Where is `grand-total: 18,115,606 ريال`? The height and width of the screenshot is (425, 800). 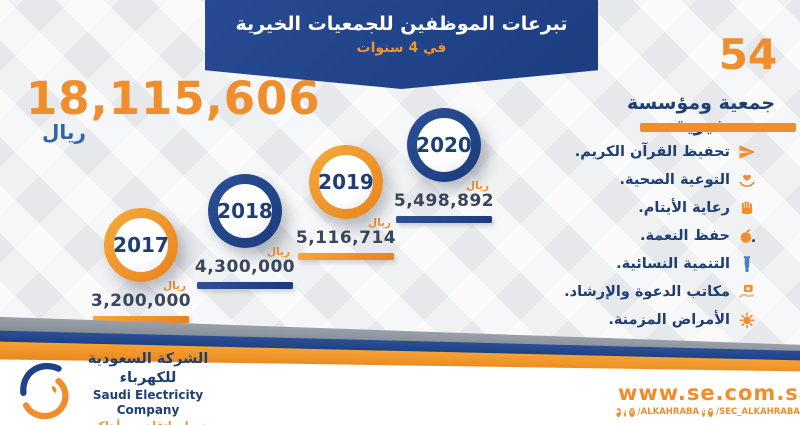 grand-total: 18,115,606 ريال is located at coordinates (173, 108).